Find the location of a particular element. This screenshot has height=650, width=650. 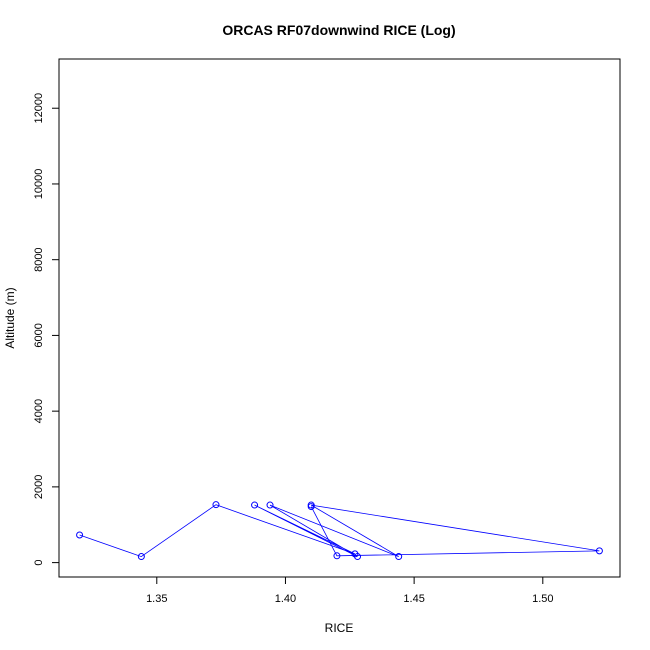

y-tick-label: 4000 is located at coordinates (39, 411).